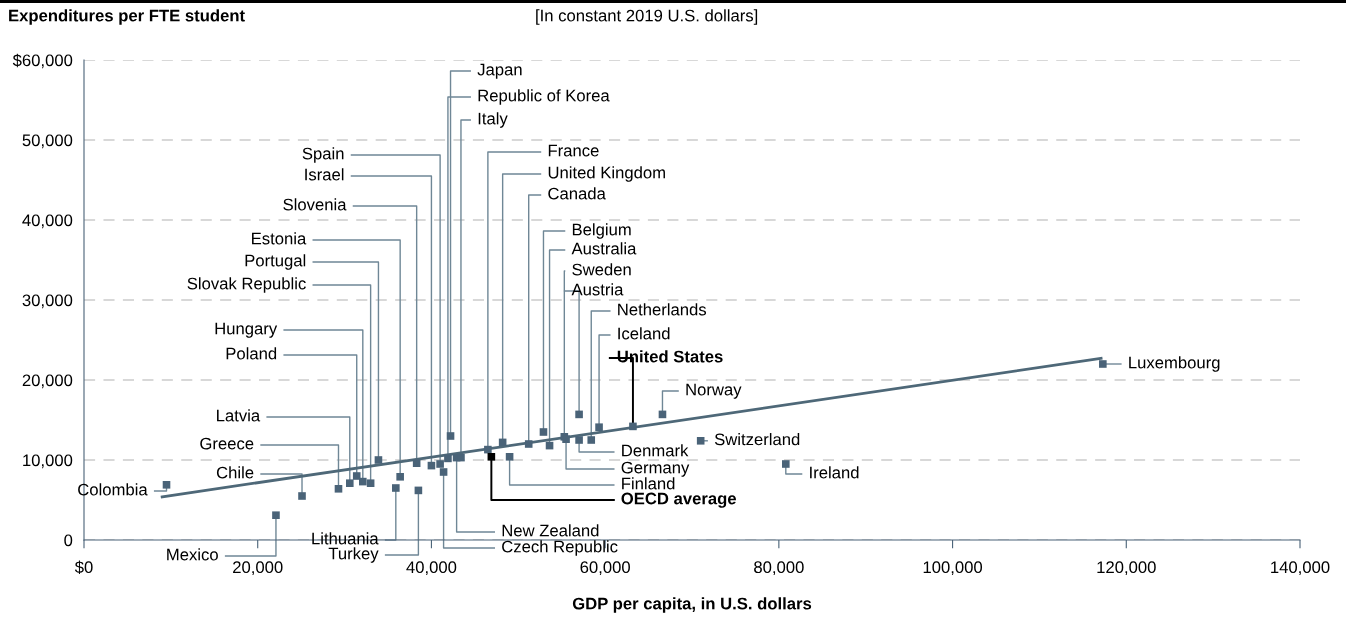 The width and height of the screenshot is (1346, 620). I want to click on annotation: Norway, so click(714, 391).